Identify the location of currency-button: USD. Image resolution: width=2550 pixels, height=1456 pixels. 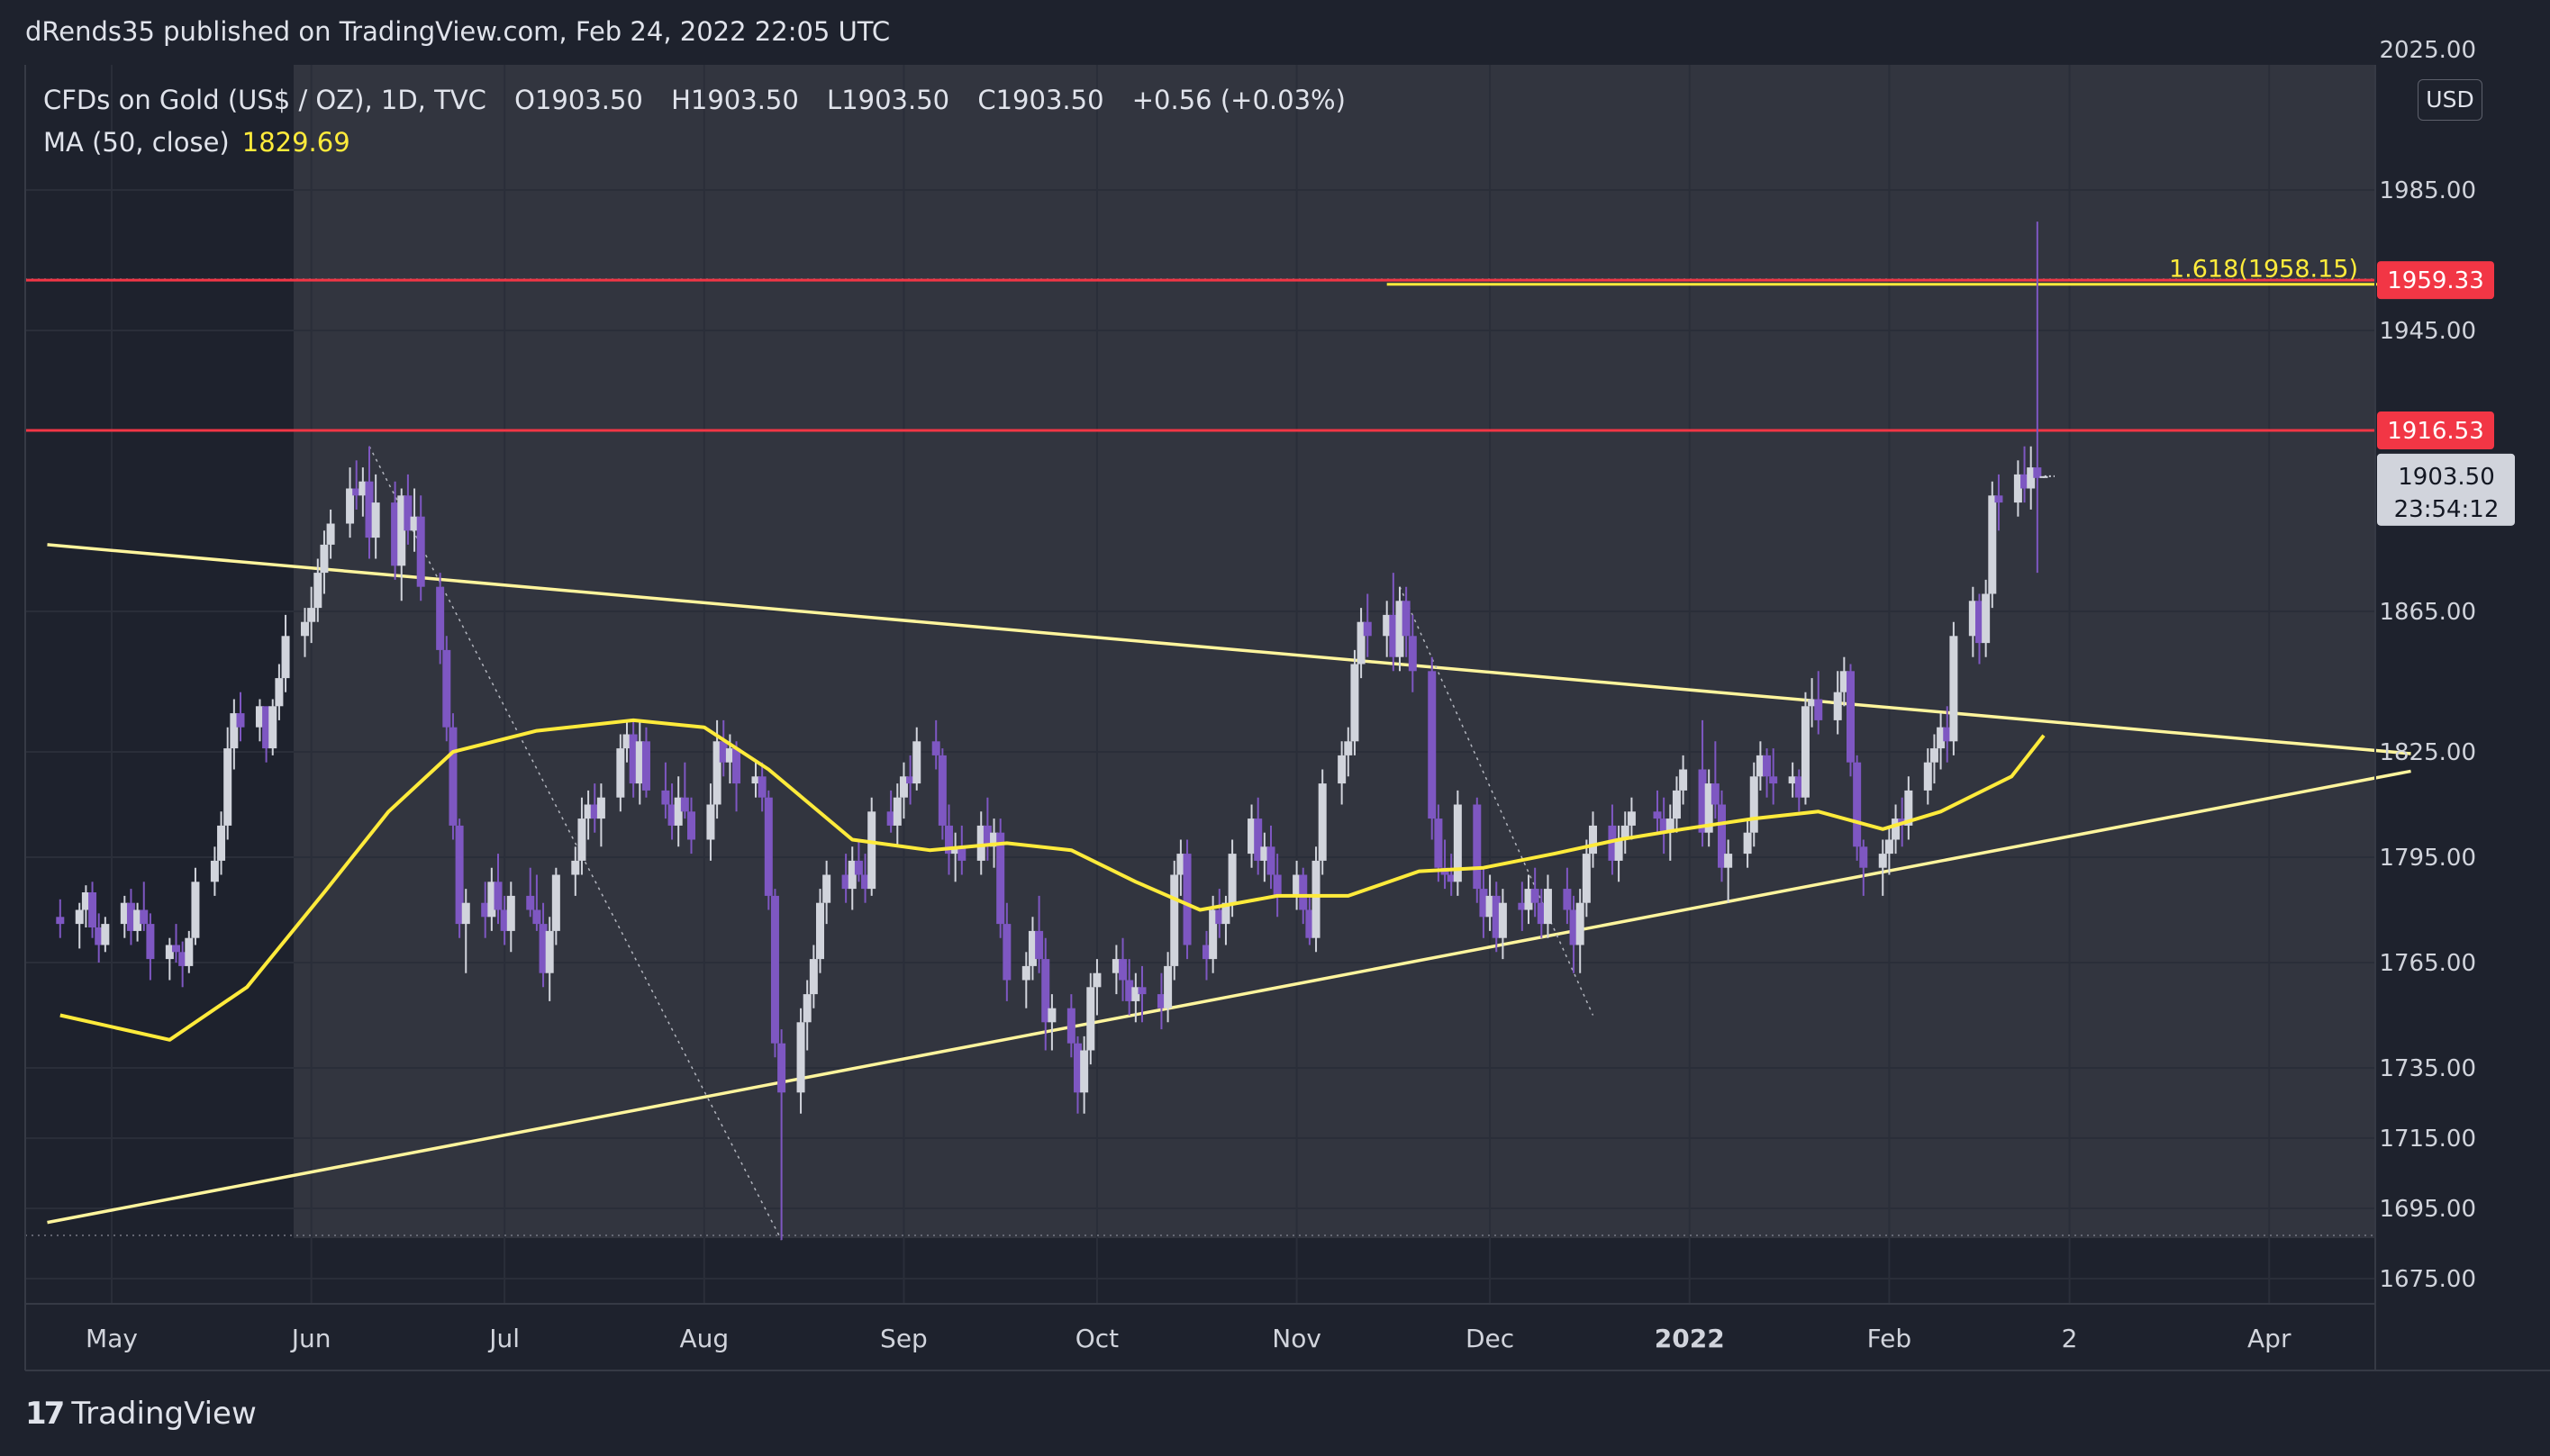
(2450, 100).